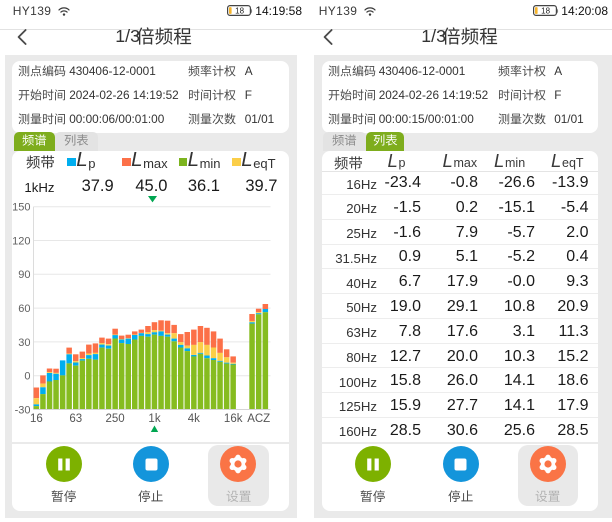 This screenshot has width=612, height=522. I want to click on svg-text: 30, so click(24, 343).